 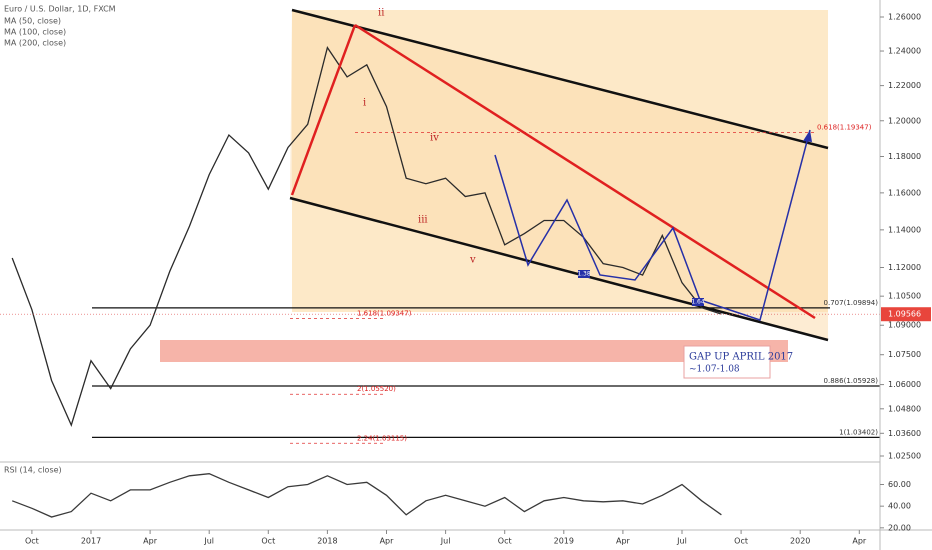 What do you see at coordinates (384, 313) in the screenshot?
I see `fib-label: 1.618(1.09347)` at bounding box center [384, 313].